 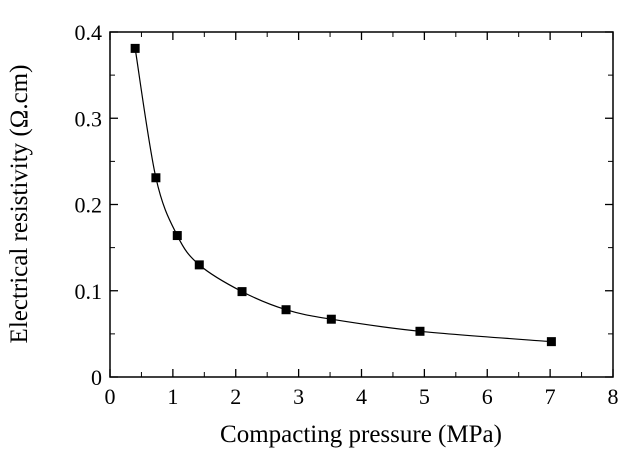 I want to click on x-tick-label: 7, so click(x=550, y=396).